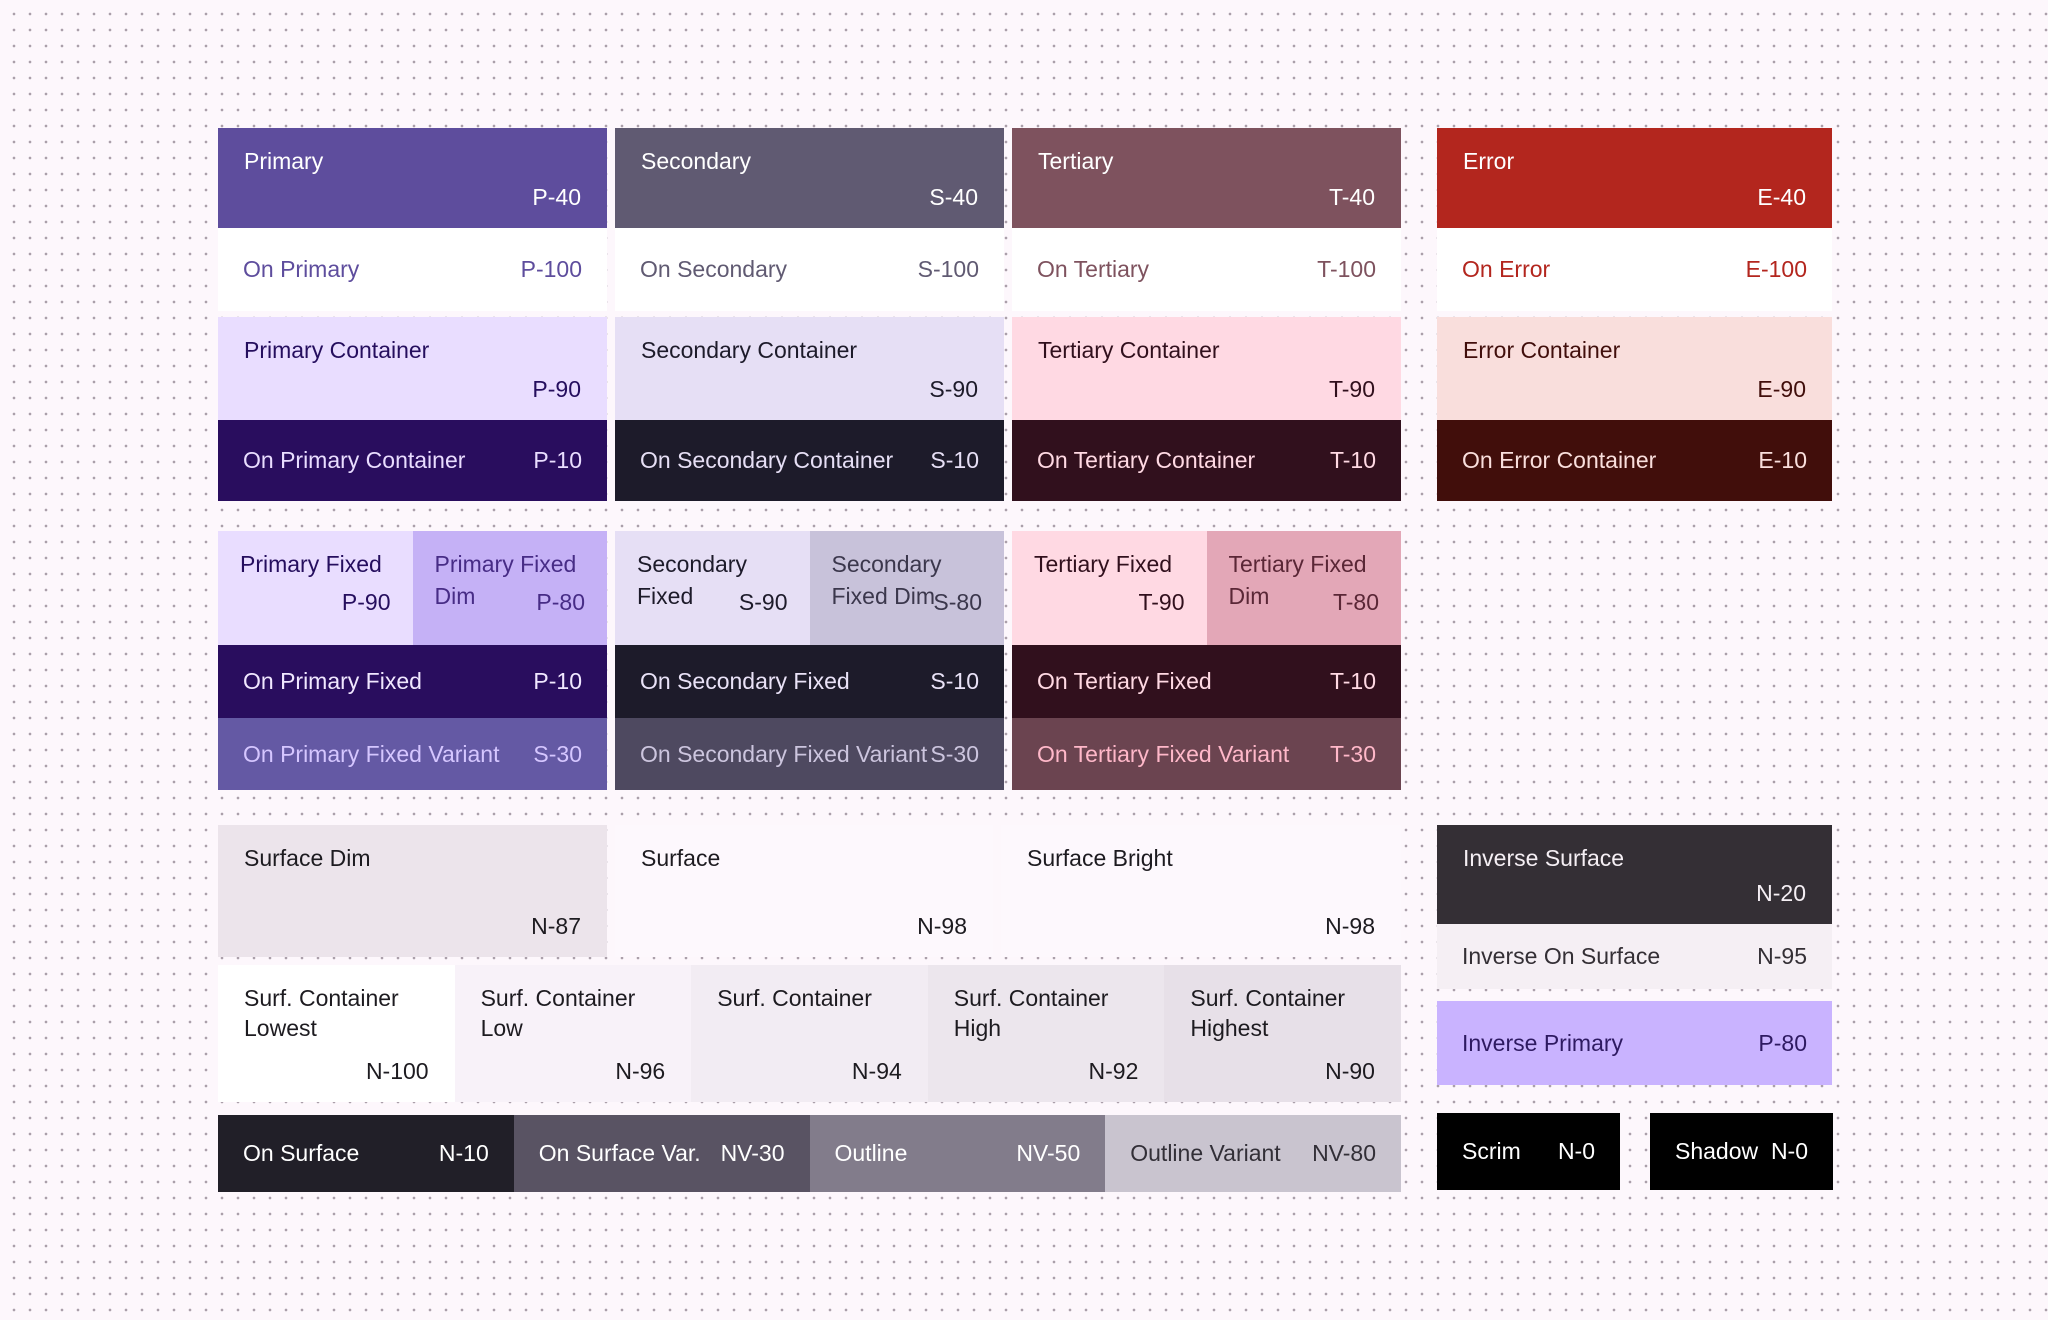  I want to click on swatch-surface-container-4: Surf. Container Highest N-90, so click(1282, 1033).